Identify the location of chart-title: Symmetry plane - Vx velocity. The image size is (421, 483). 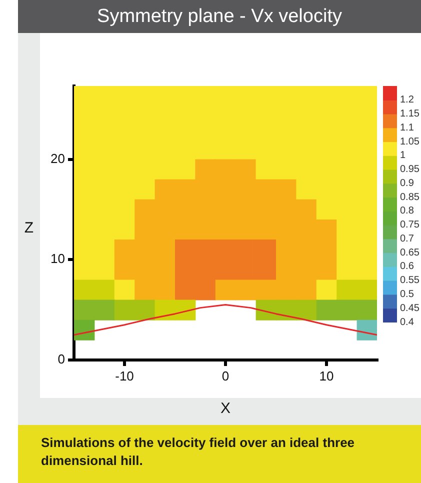
(219, 16).